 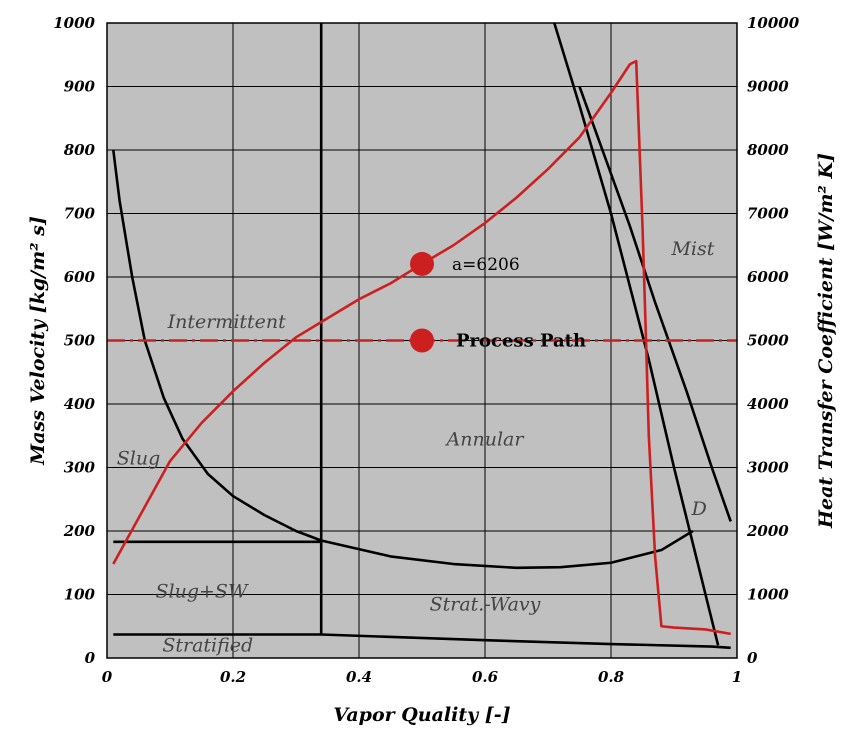 I want to click on region-label-5: Slug+SW, so click(x=202, y=592).